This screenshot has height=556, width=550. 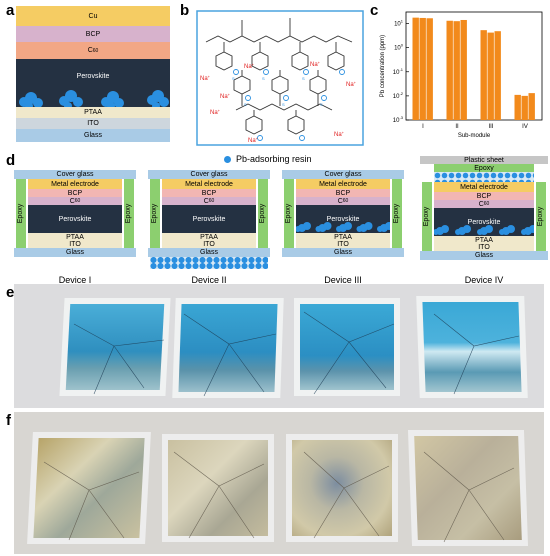 I want to click on layer-ito-label: ITO, so click(x=93, y=123).